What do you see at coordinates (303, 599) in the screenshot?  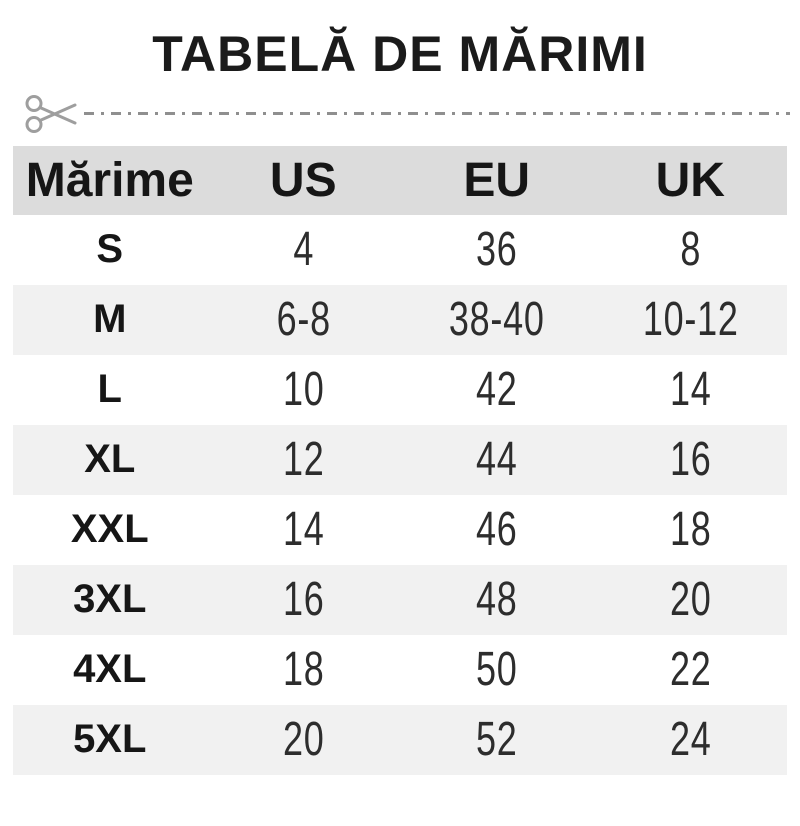 I see `us-cell: 16` at bounding box center [303, 599].